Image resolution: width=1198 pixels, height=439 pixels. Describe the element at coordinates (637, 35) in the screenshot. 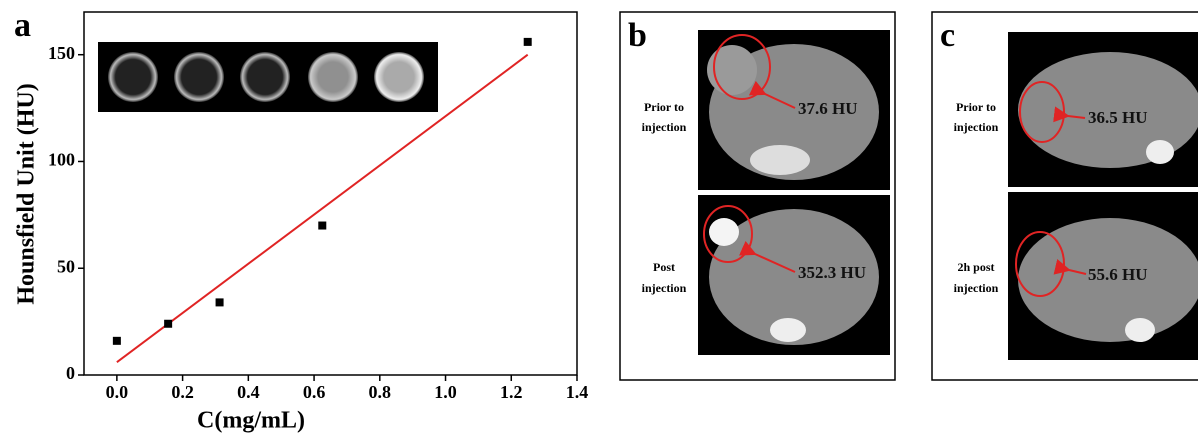

I see `panel-label: b` at that location.